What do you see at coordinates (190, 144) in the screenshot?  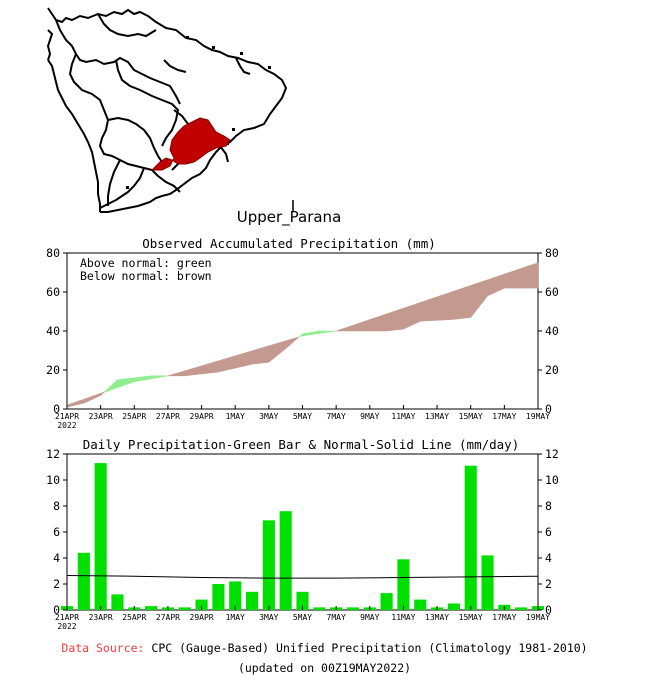 I see `highlighted-basin` at bounding box center [190, 144].